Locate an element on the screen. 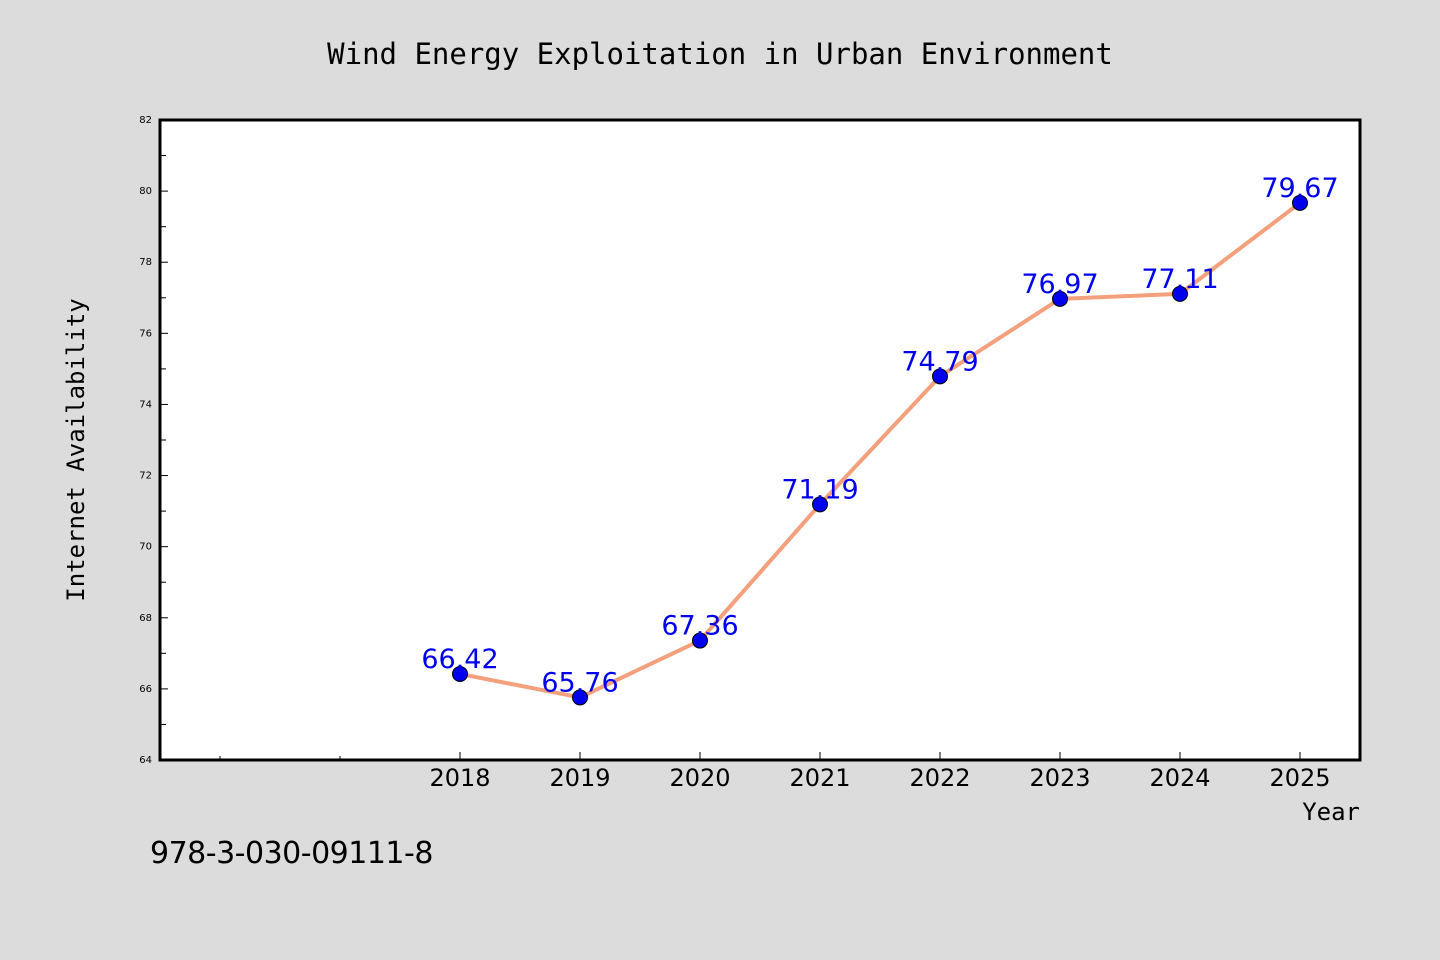 The width and height of the screenshot is (1440, 960). data-label: 71.19 is located at coordinates (819, 489).